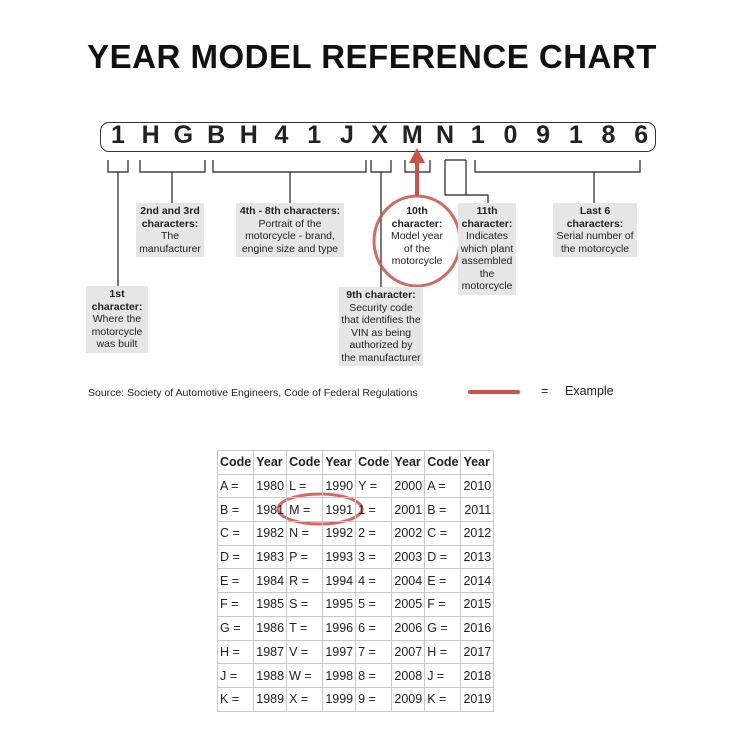 The image size is (744, 755). I want to click on code-cell: 6 =, so click(374, 628).